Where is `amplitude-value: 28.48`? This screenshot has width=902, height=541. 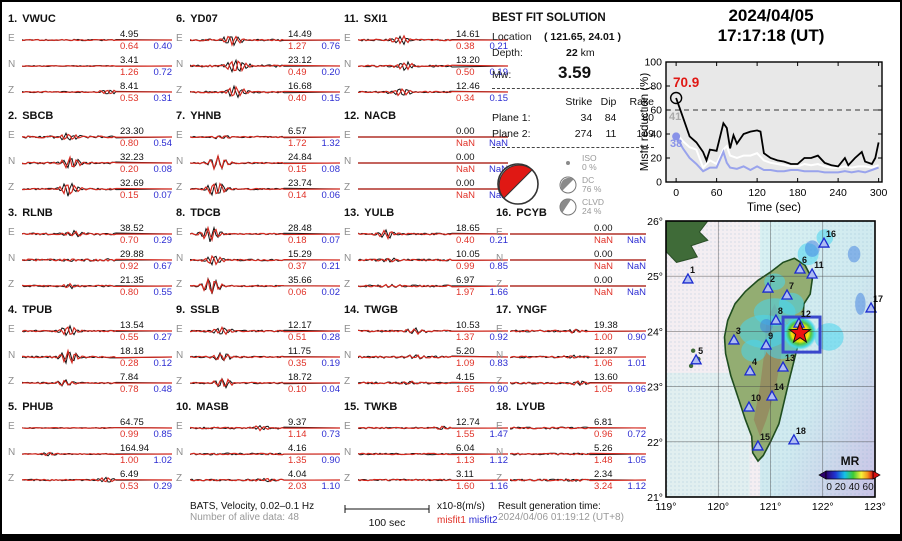 amplitude-value: 28.48 is located at coordinates (300, 228).